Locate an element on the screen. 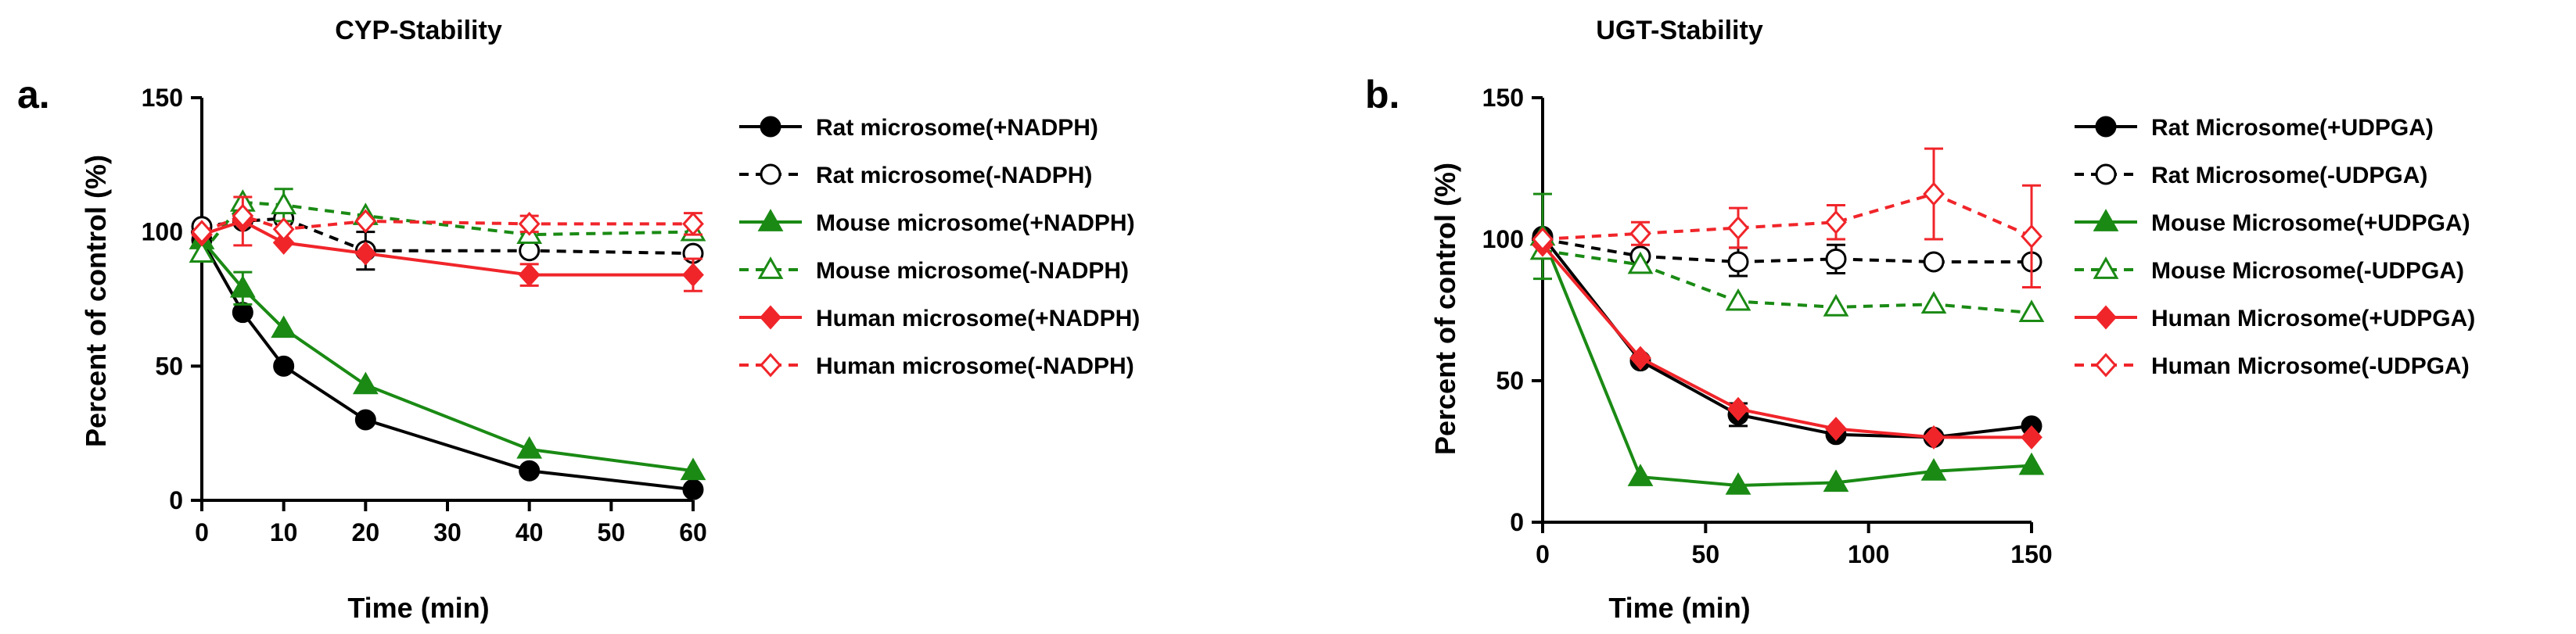 The image size is (2576, 634). x-tick-label: 10 is located at coordinates (284, 532).